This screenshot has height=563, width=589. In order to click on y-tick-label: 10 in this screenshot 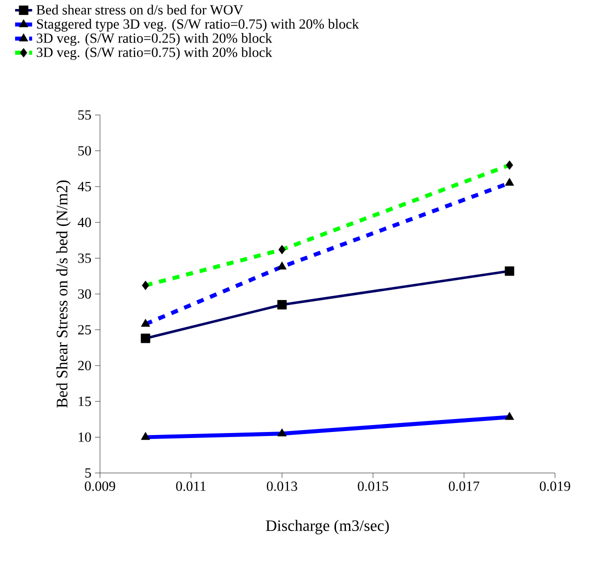, I will do `click(84, 437)`.